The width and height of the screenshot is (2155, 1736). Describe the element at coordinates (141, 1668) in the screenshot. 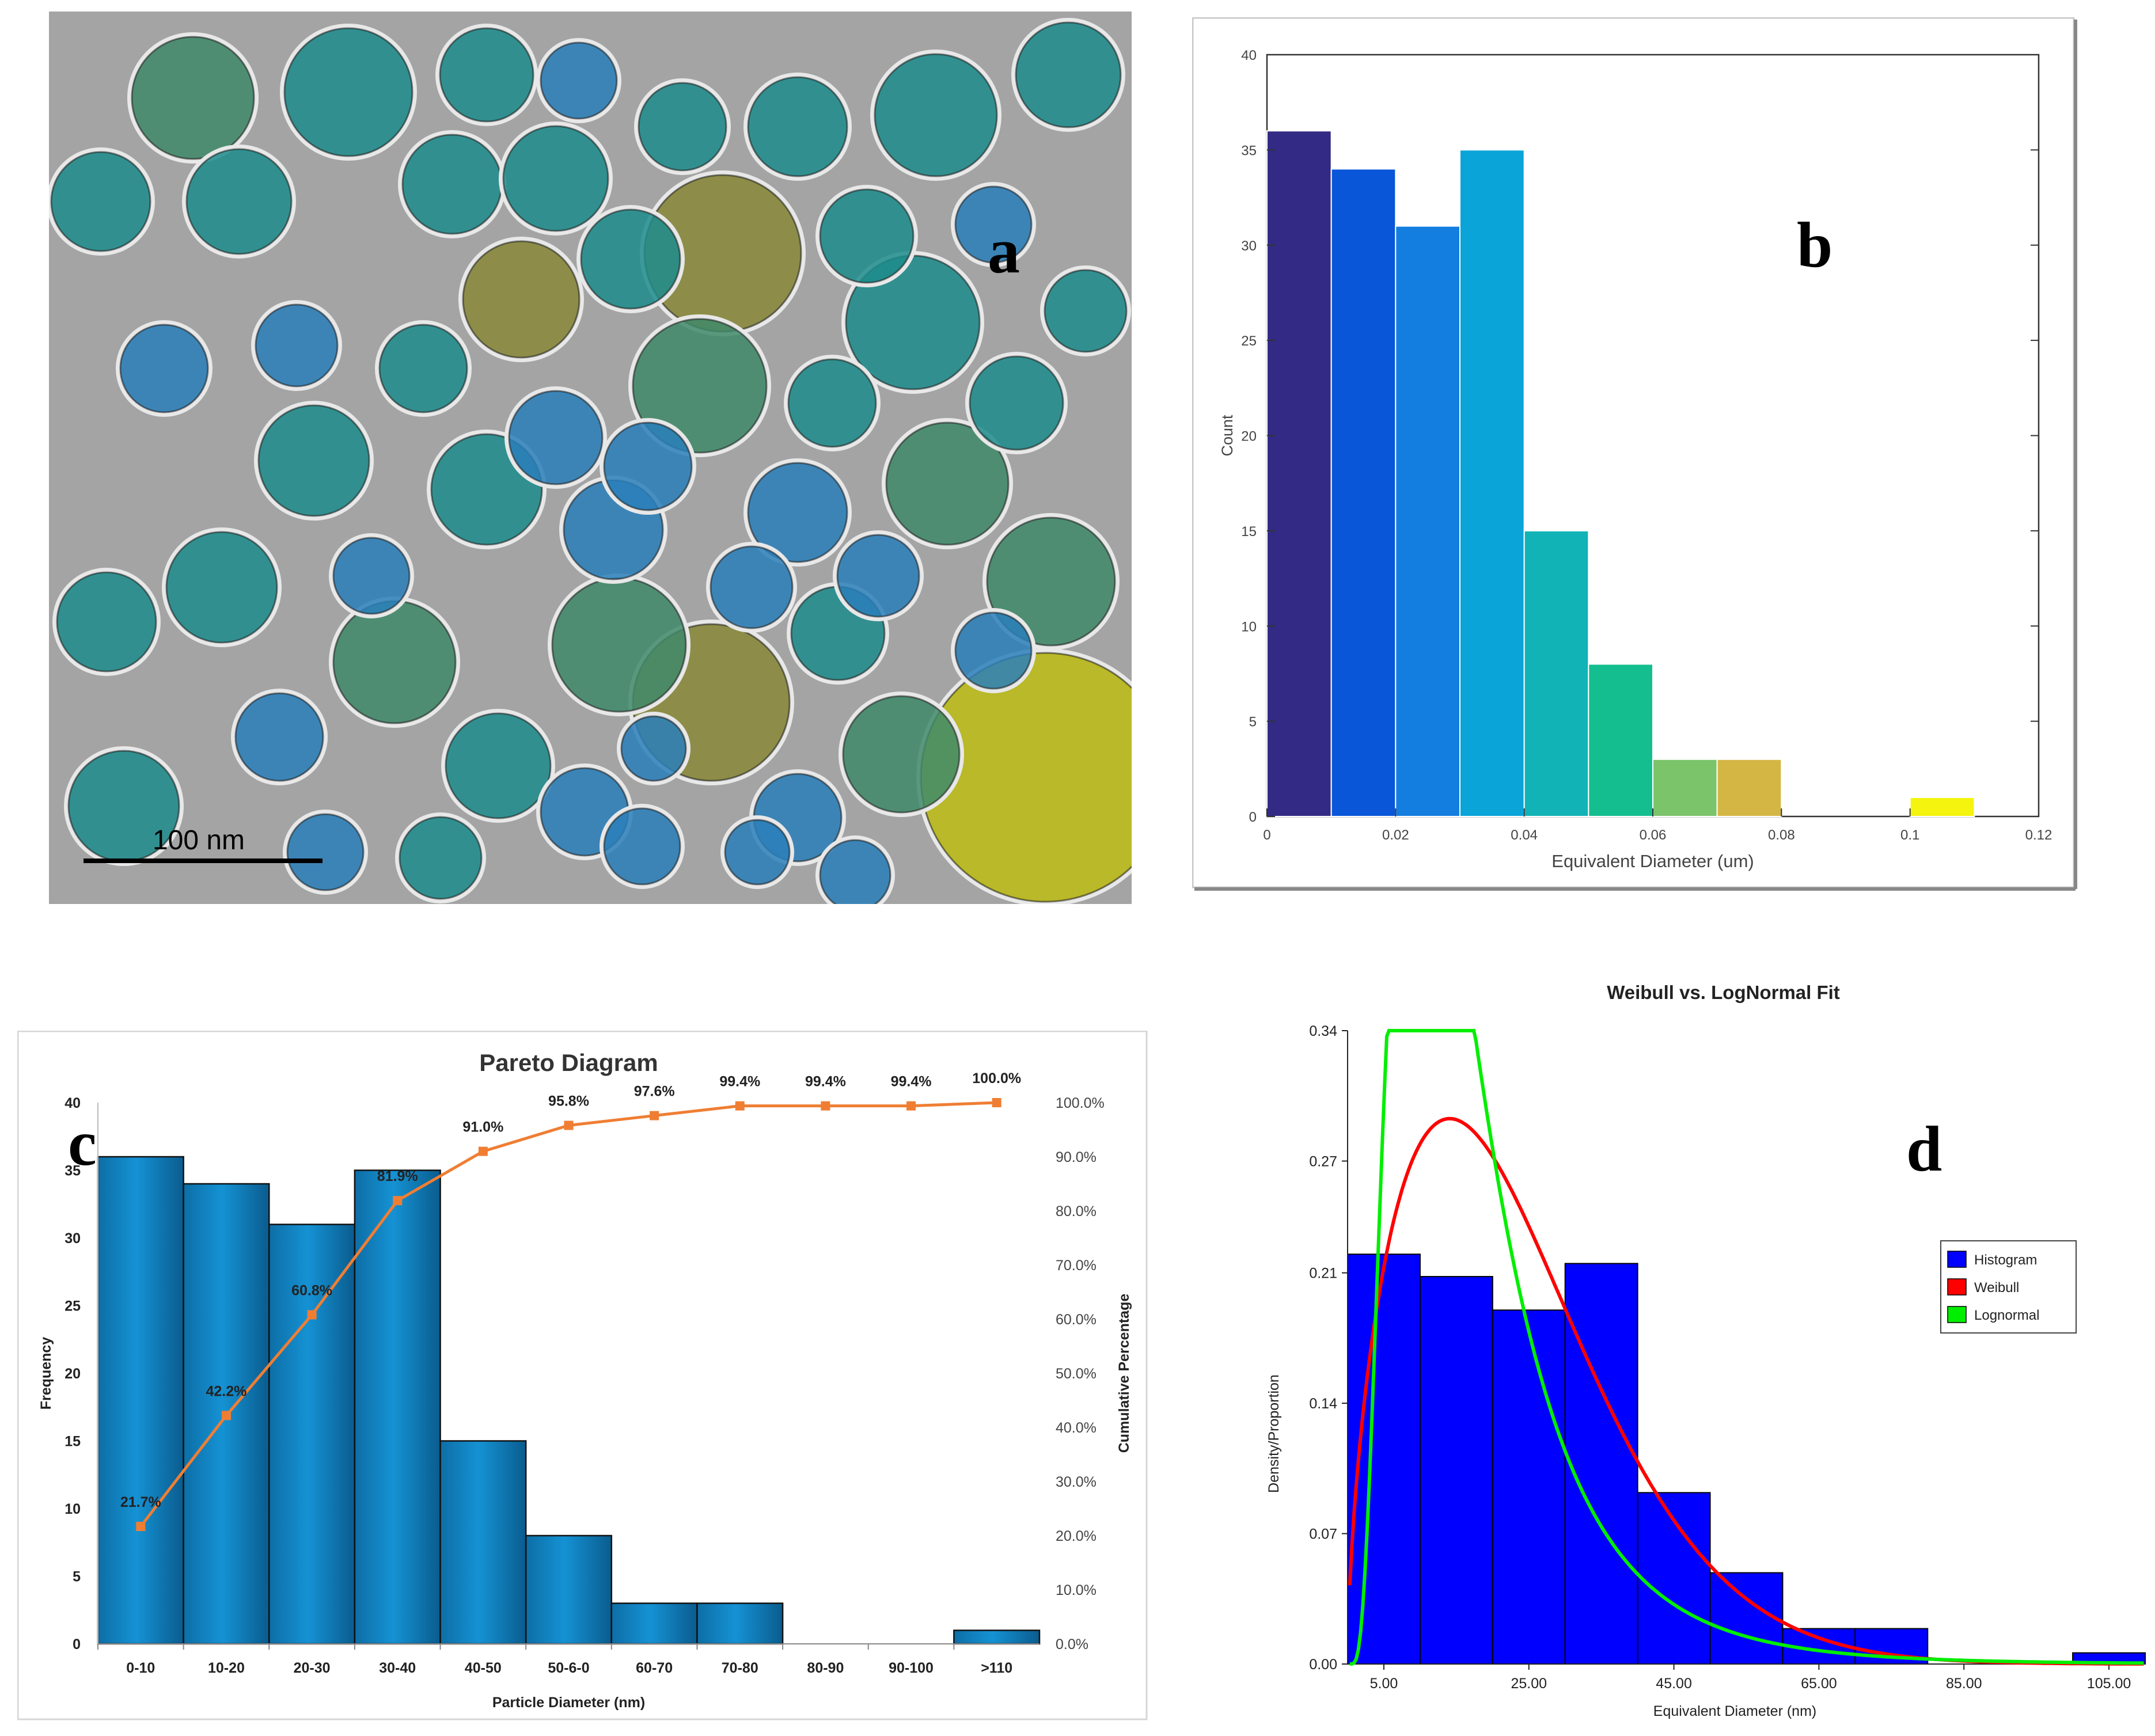

I see `x-tick-label: 0-10` at that location.